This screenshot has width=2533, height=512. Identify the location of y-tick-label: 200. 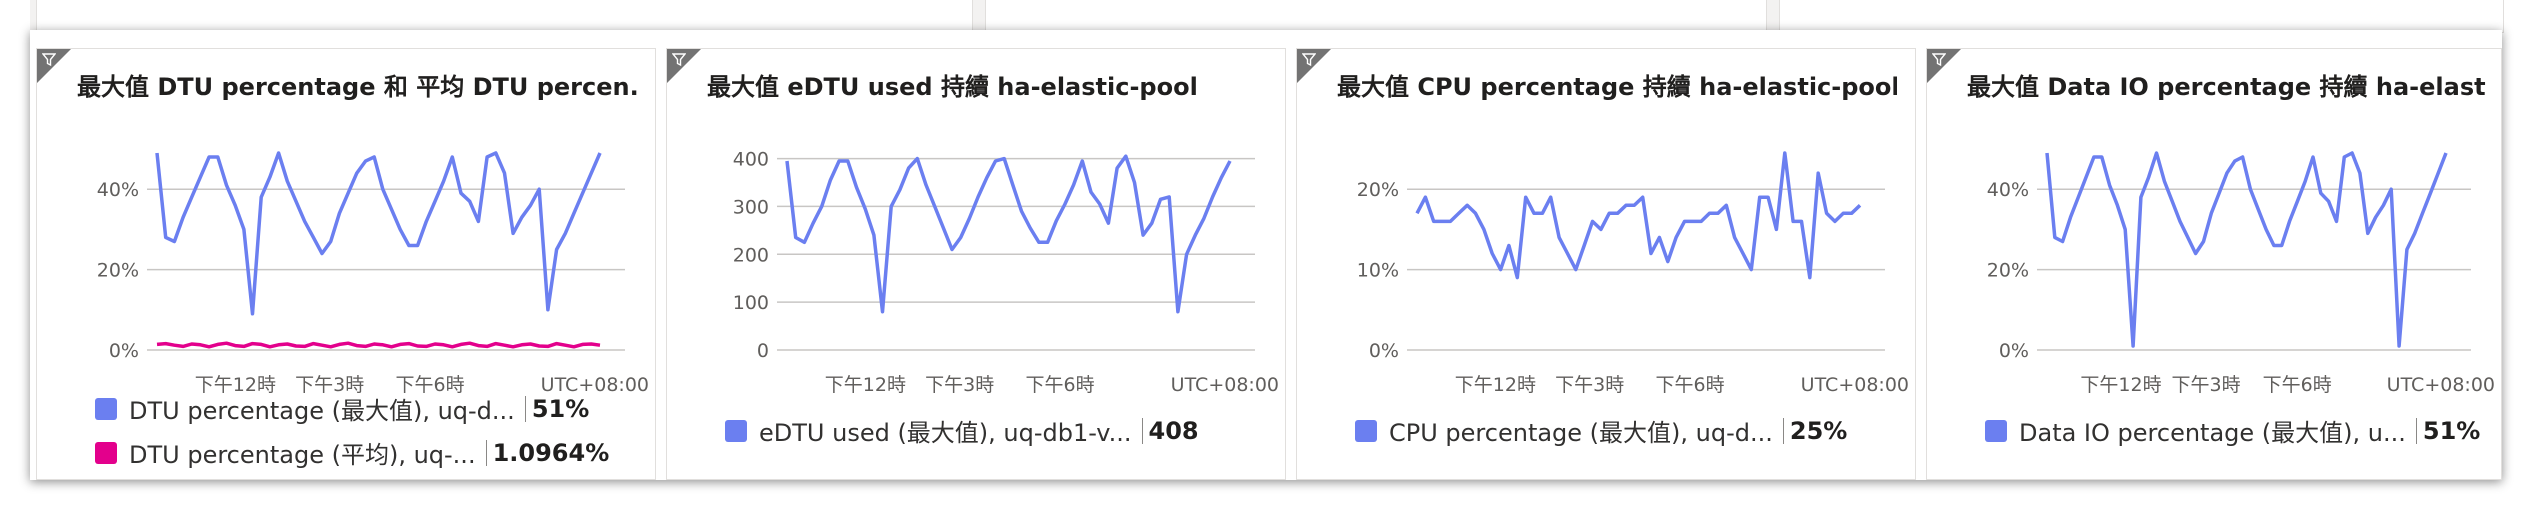
(751, 255).